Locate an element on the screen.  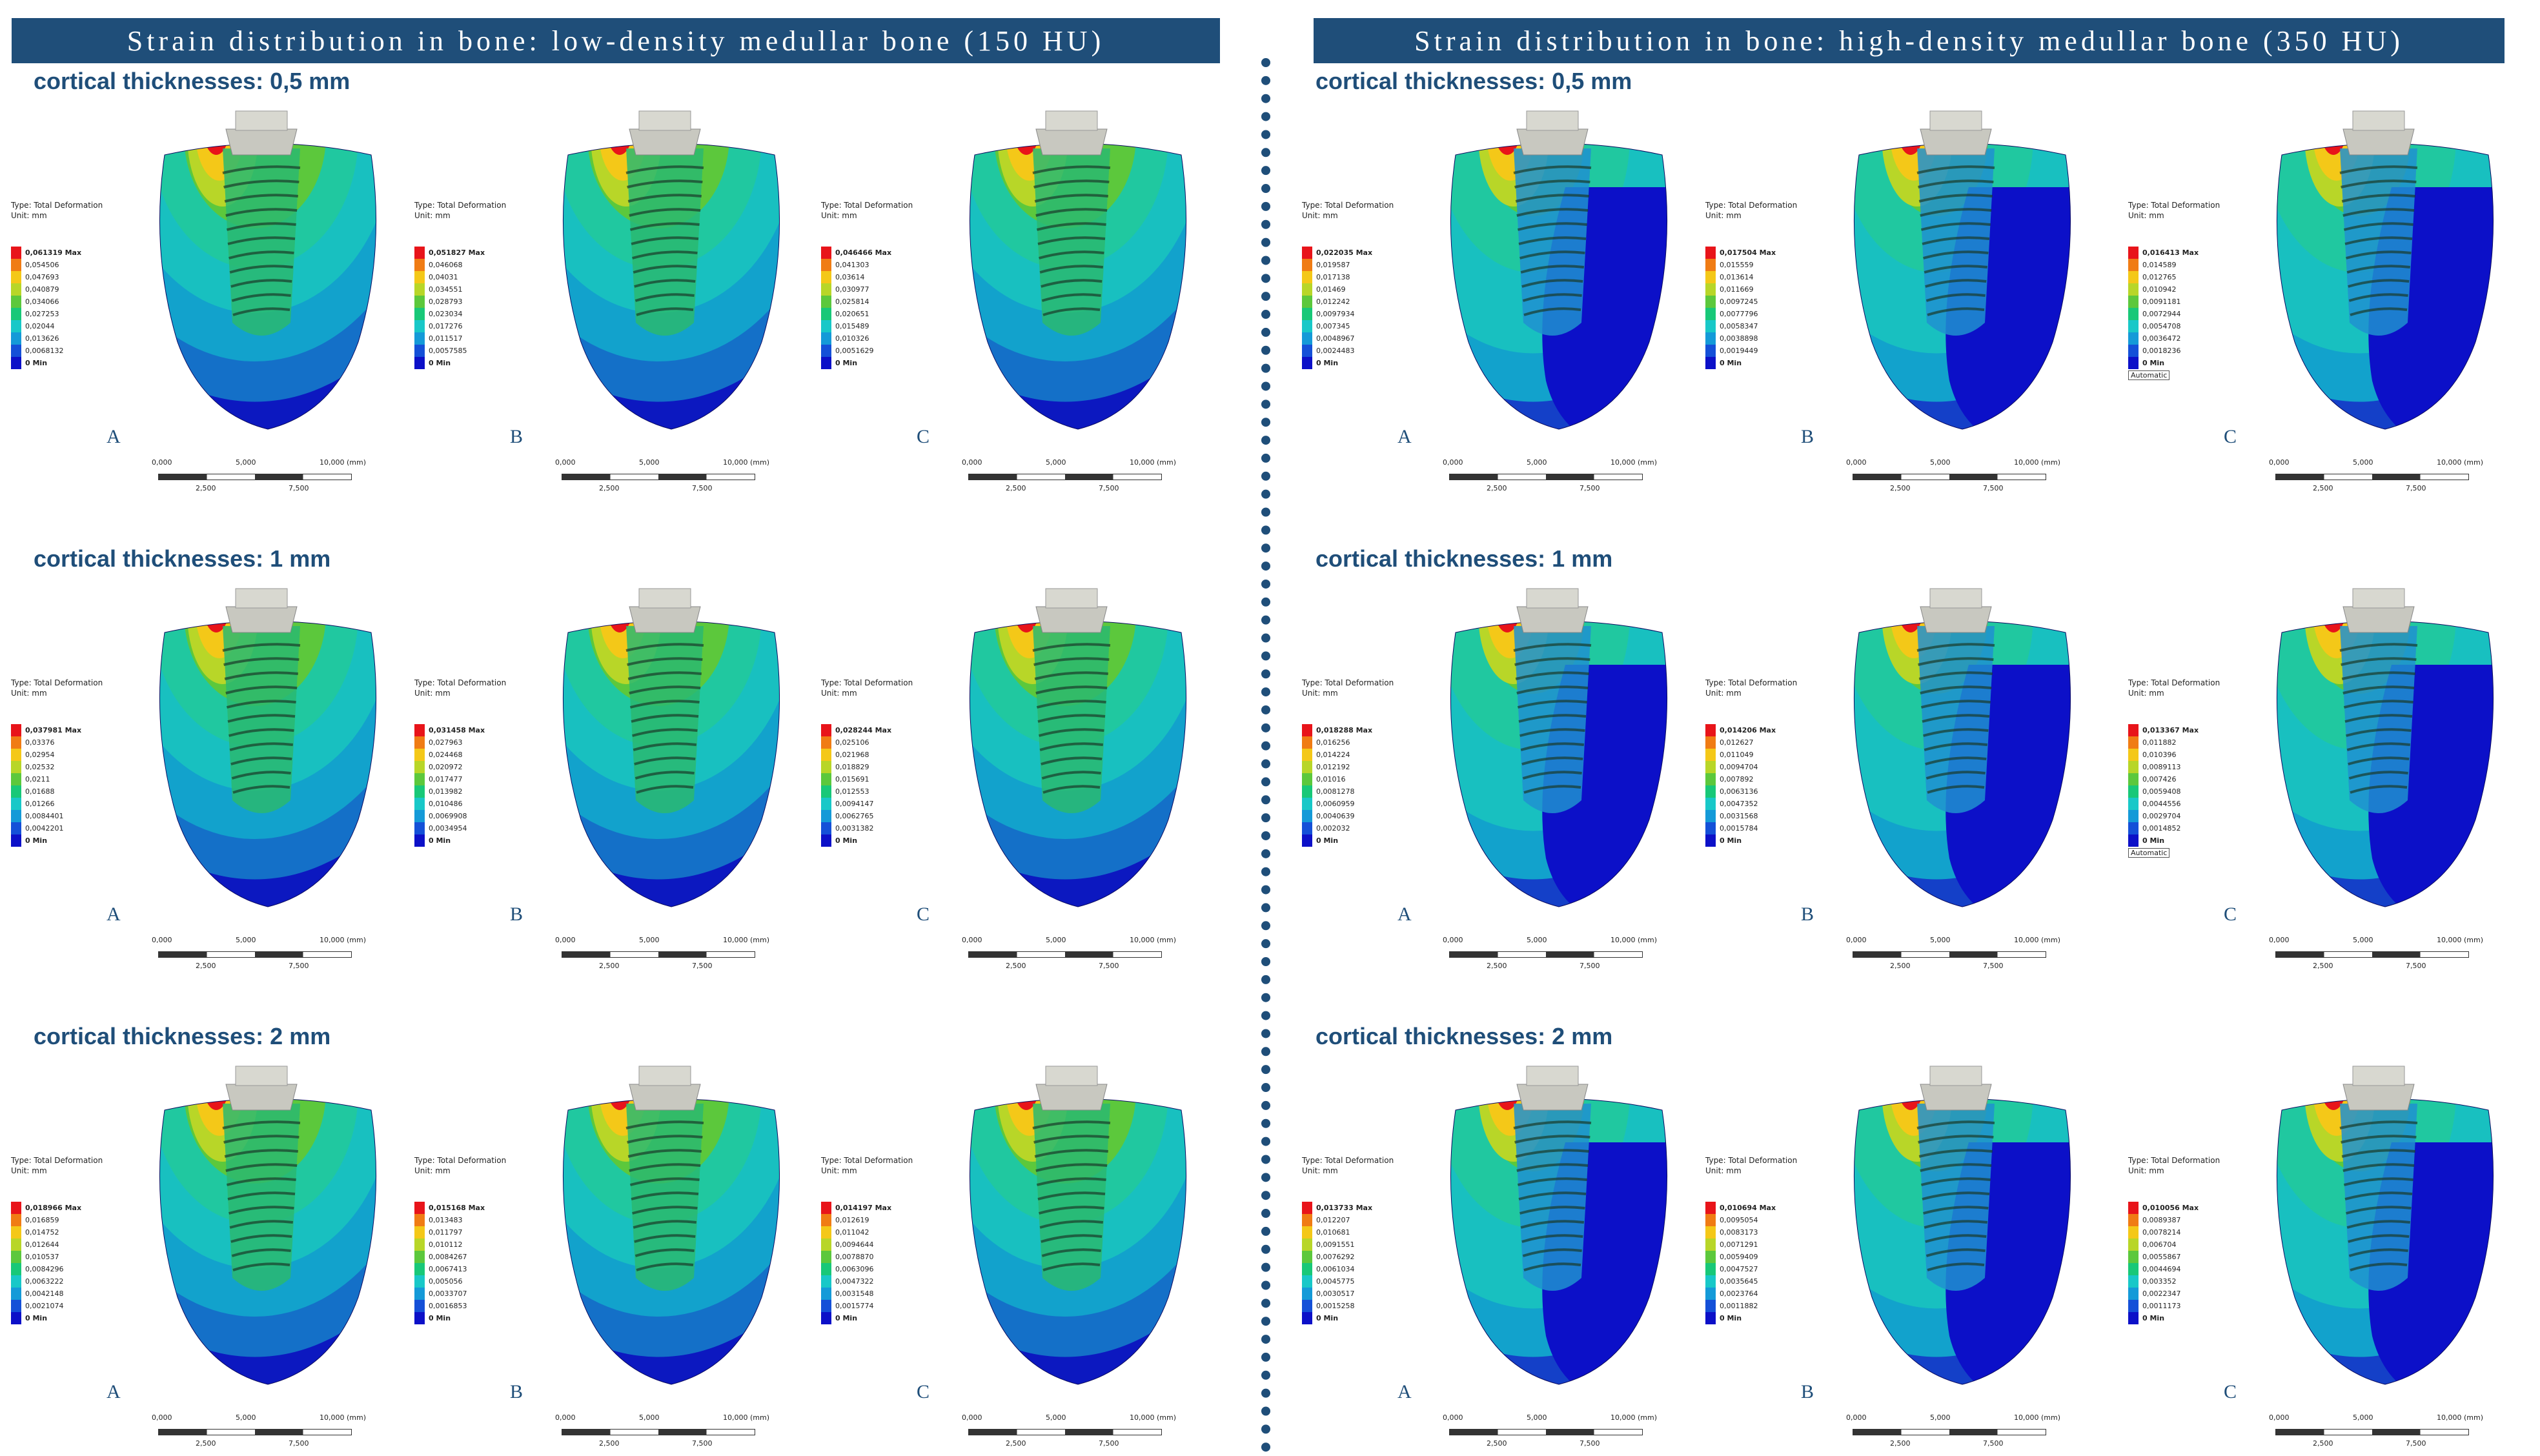
legend-value: 0,02044 is located at coordinates (40, 326).